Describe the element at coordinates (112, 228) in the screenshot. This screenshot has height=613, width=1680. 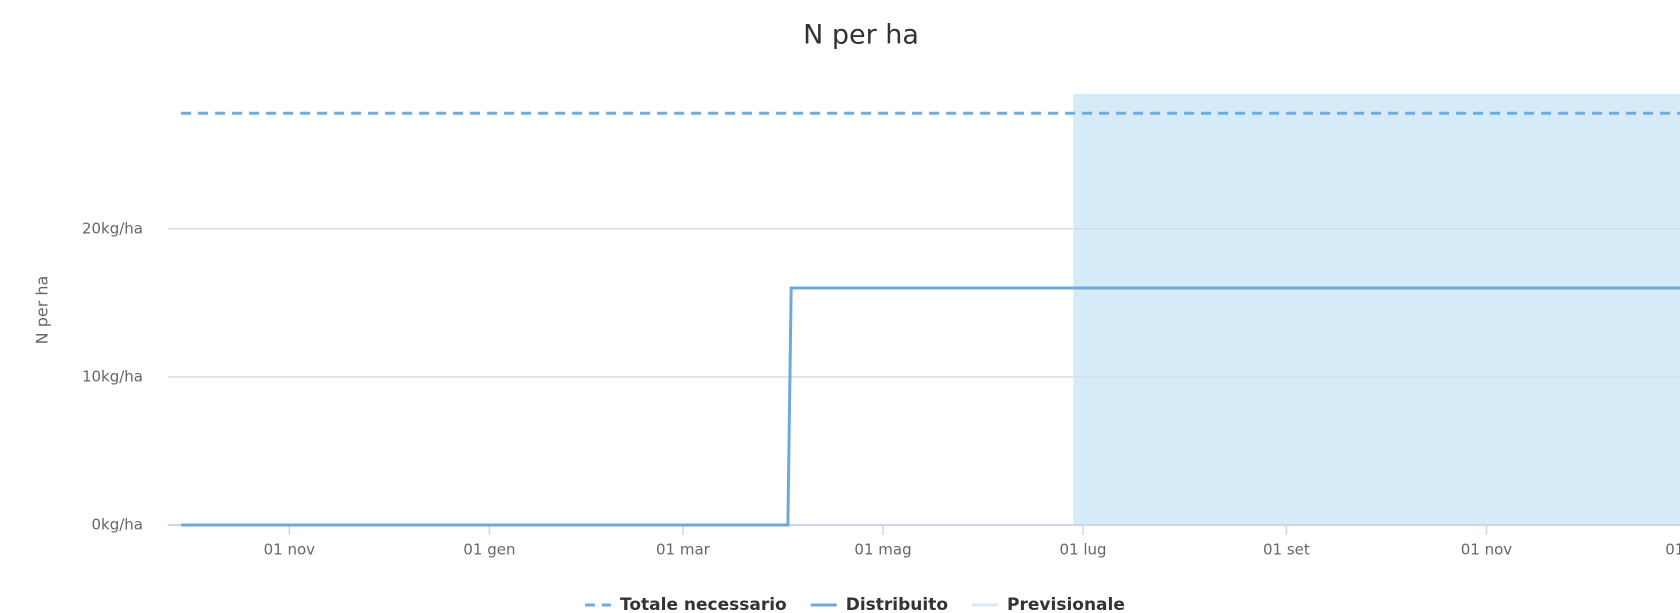
I see `y-tick-label: 20kg/ha` at that location.